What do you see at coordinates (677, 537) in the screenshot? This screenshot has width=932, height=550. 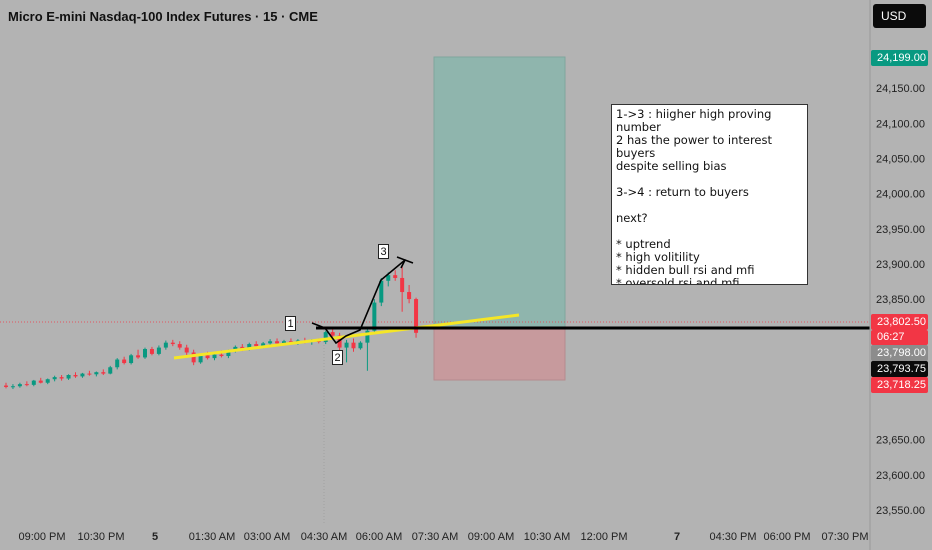 I see `time-tick-label: 7` at bounding box center [677, 537].